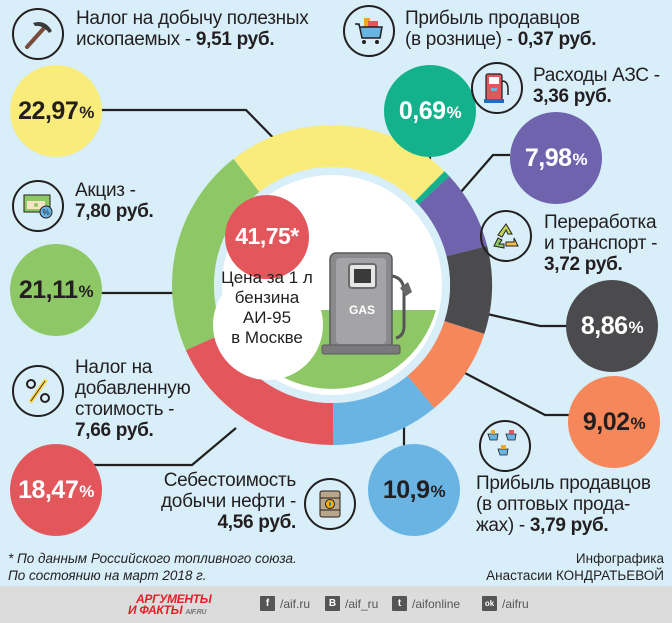 The width and height of the screenshot is (672, 623). I want to click on percent-icon, so click(38, 391).